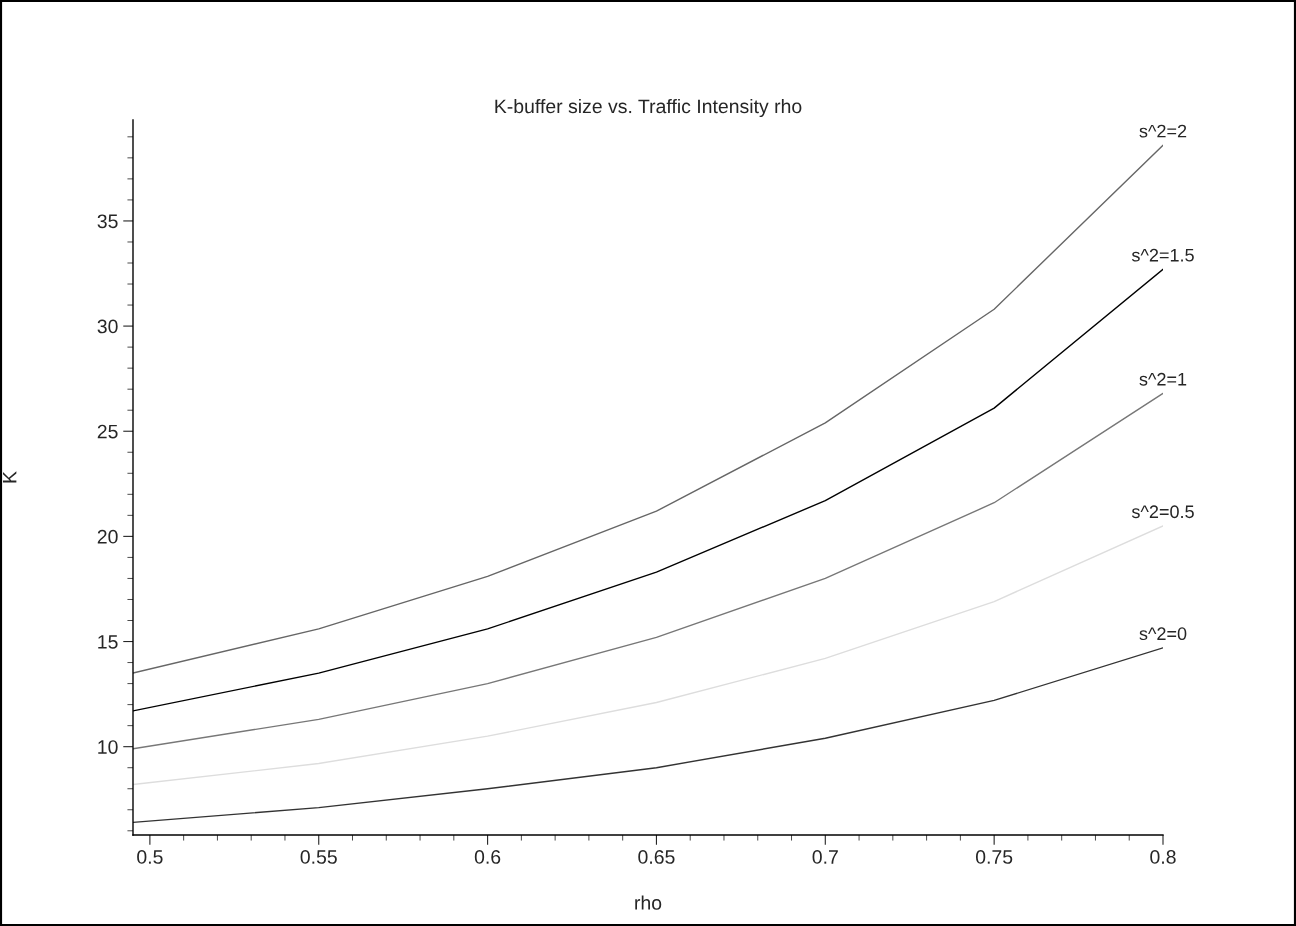  What do you see at coordinates (648, 108) in the screenshot?
I see `chart-title: K-buffer size vs. Traffic Intensity rho` at bounding box center [648, 108].